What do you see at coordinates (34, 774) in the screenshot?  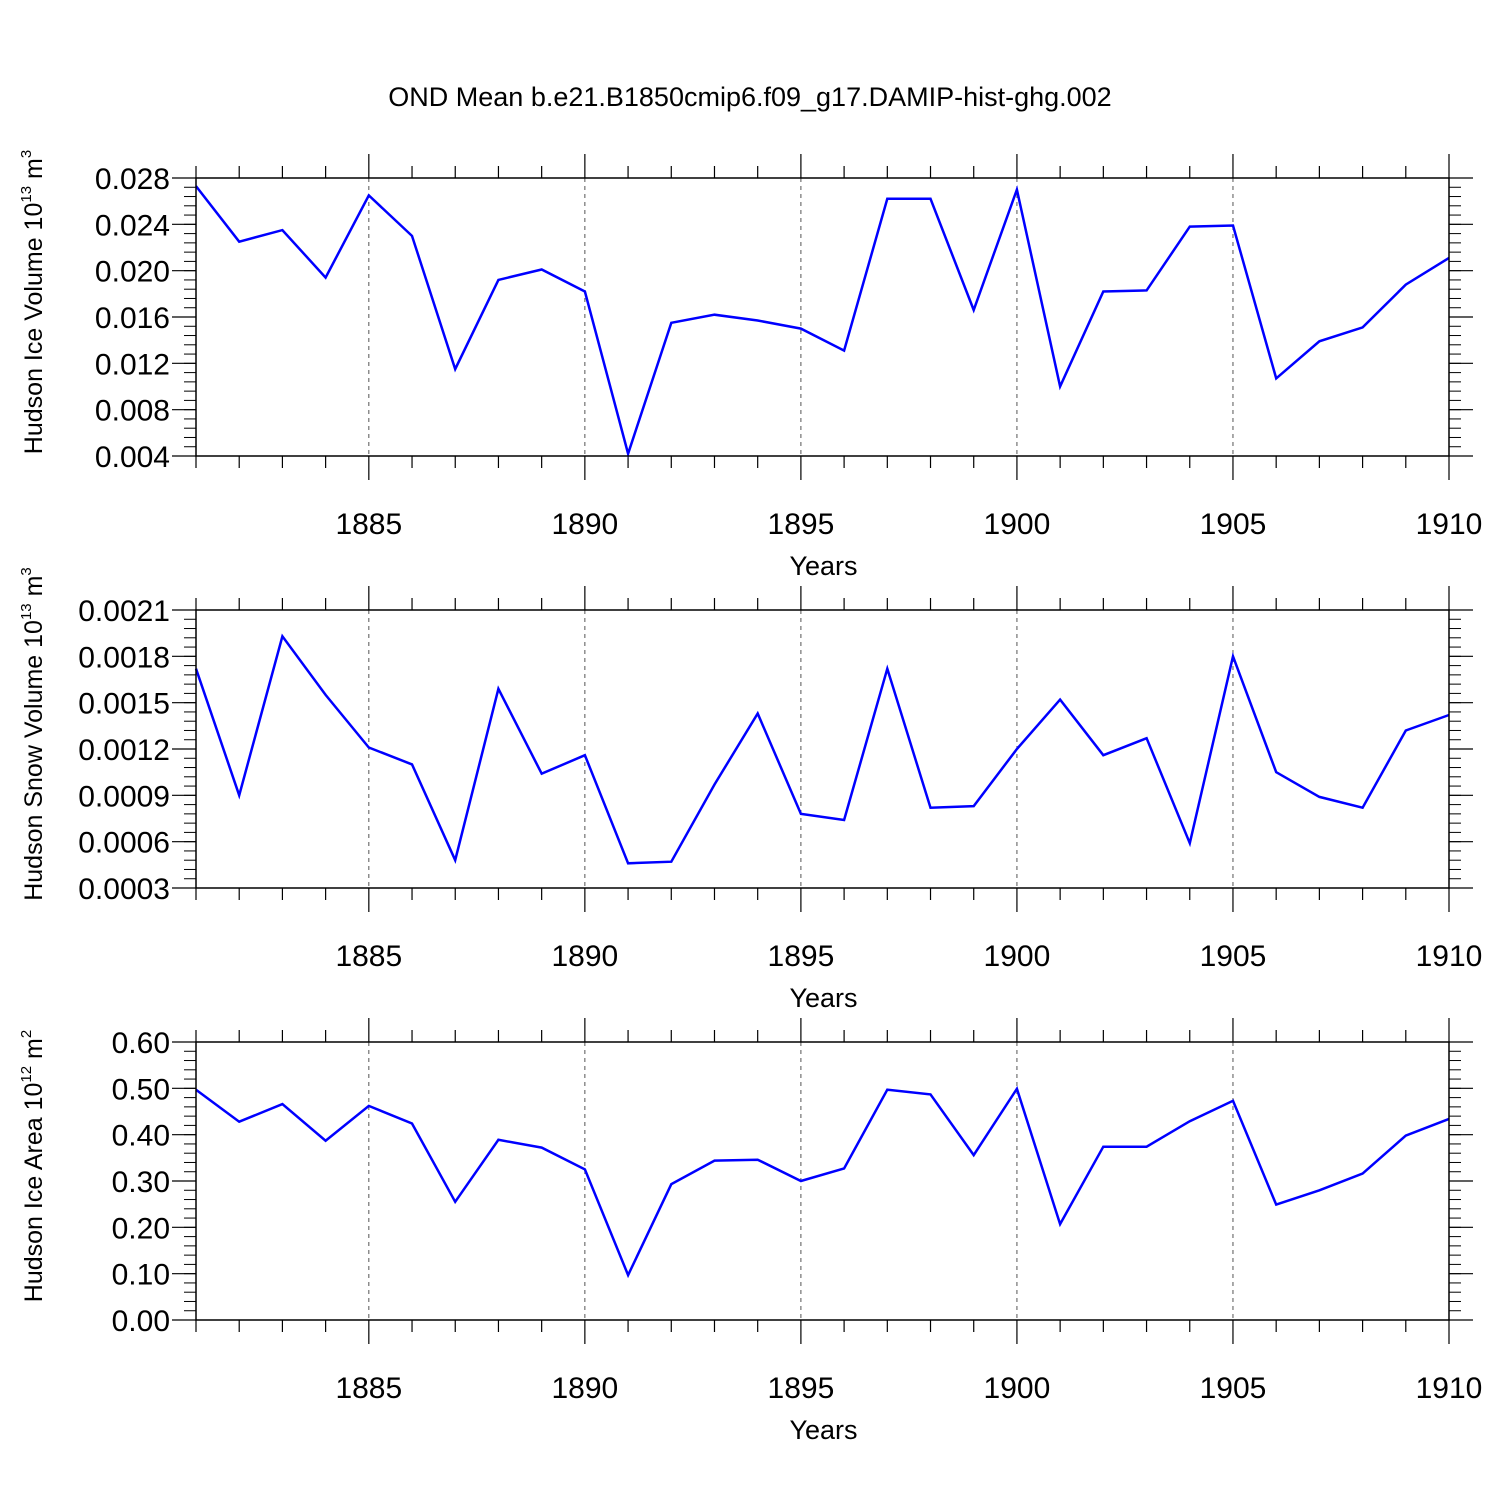 I see `y-axis-label-name: Hudson Snow Volume` at bounding box center [34, 774].